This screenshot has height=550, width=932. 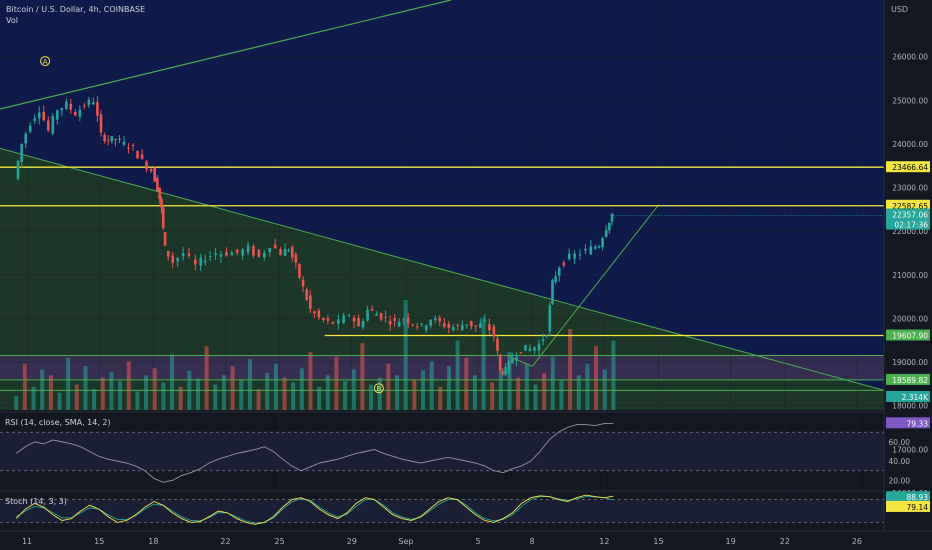 I want to click on time-tick-label-12: 22, so click(x=785, y=541).